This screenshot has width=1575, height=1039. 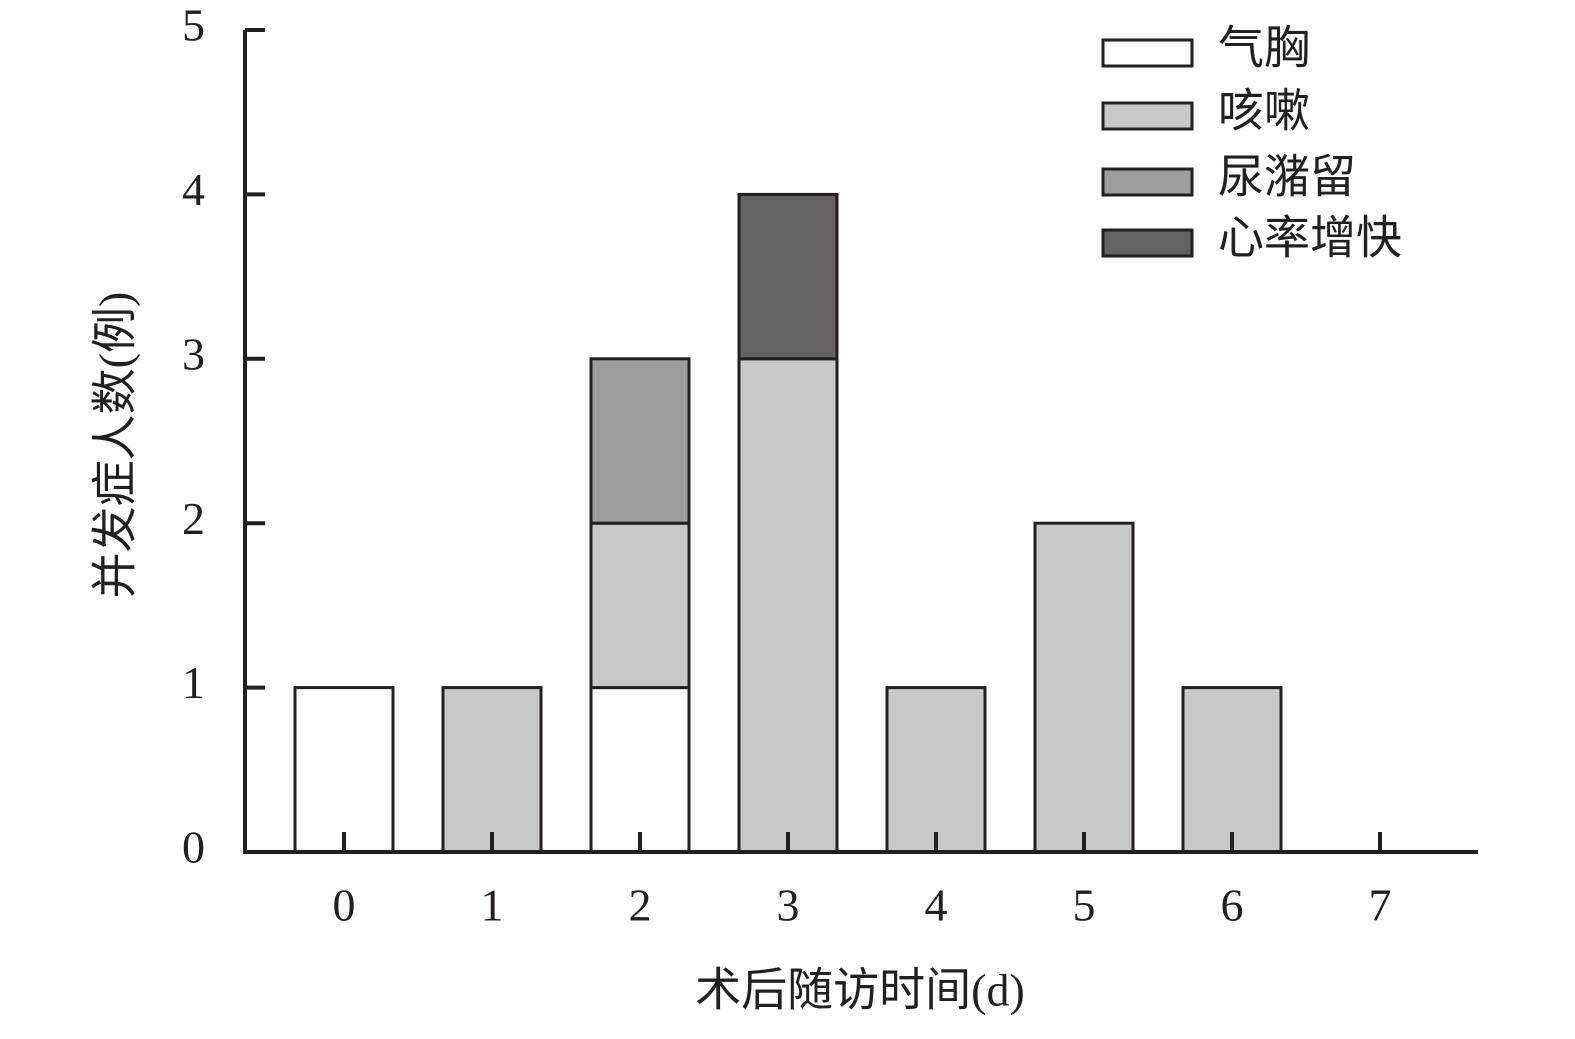 I want to click on x-axis-label: 术后随访时间(d), so click(x=860, y=990).